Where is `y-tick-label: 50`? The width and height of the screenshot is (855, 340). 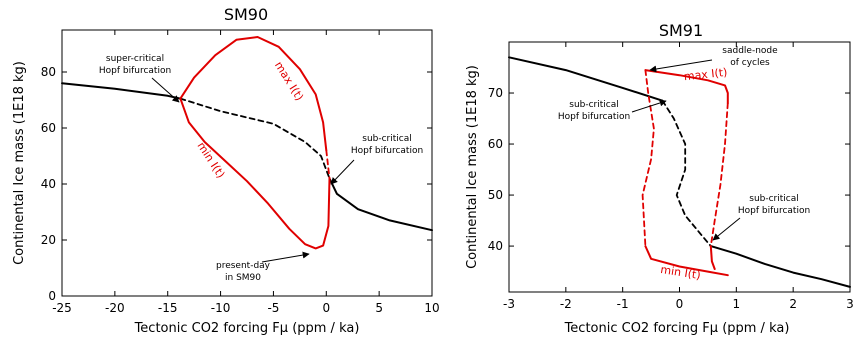
y-tick-label: 50 is located at coordinates (495, 195).